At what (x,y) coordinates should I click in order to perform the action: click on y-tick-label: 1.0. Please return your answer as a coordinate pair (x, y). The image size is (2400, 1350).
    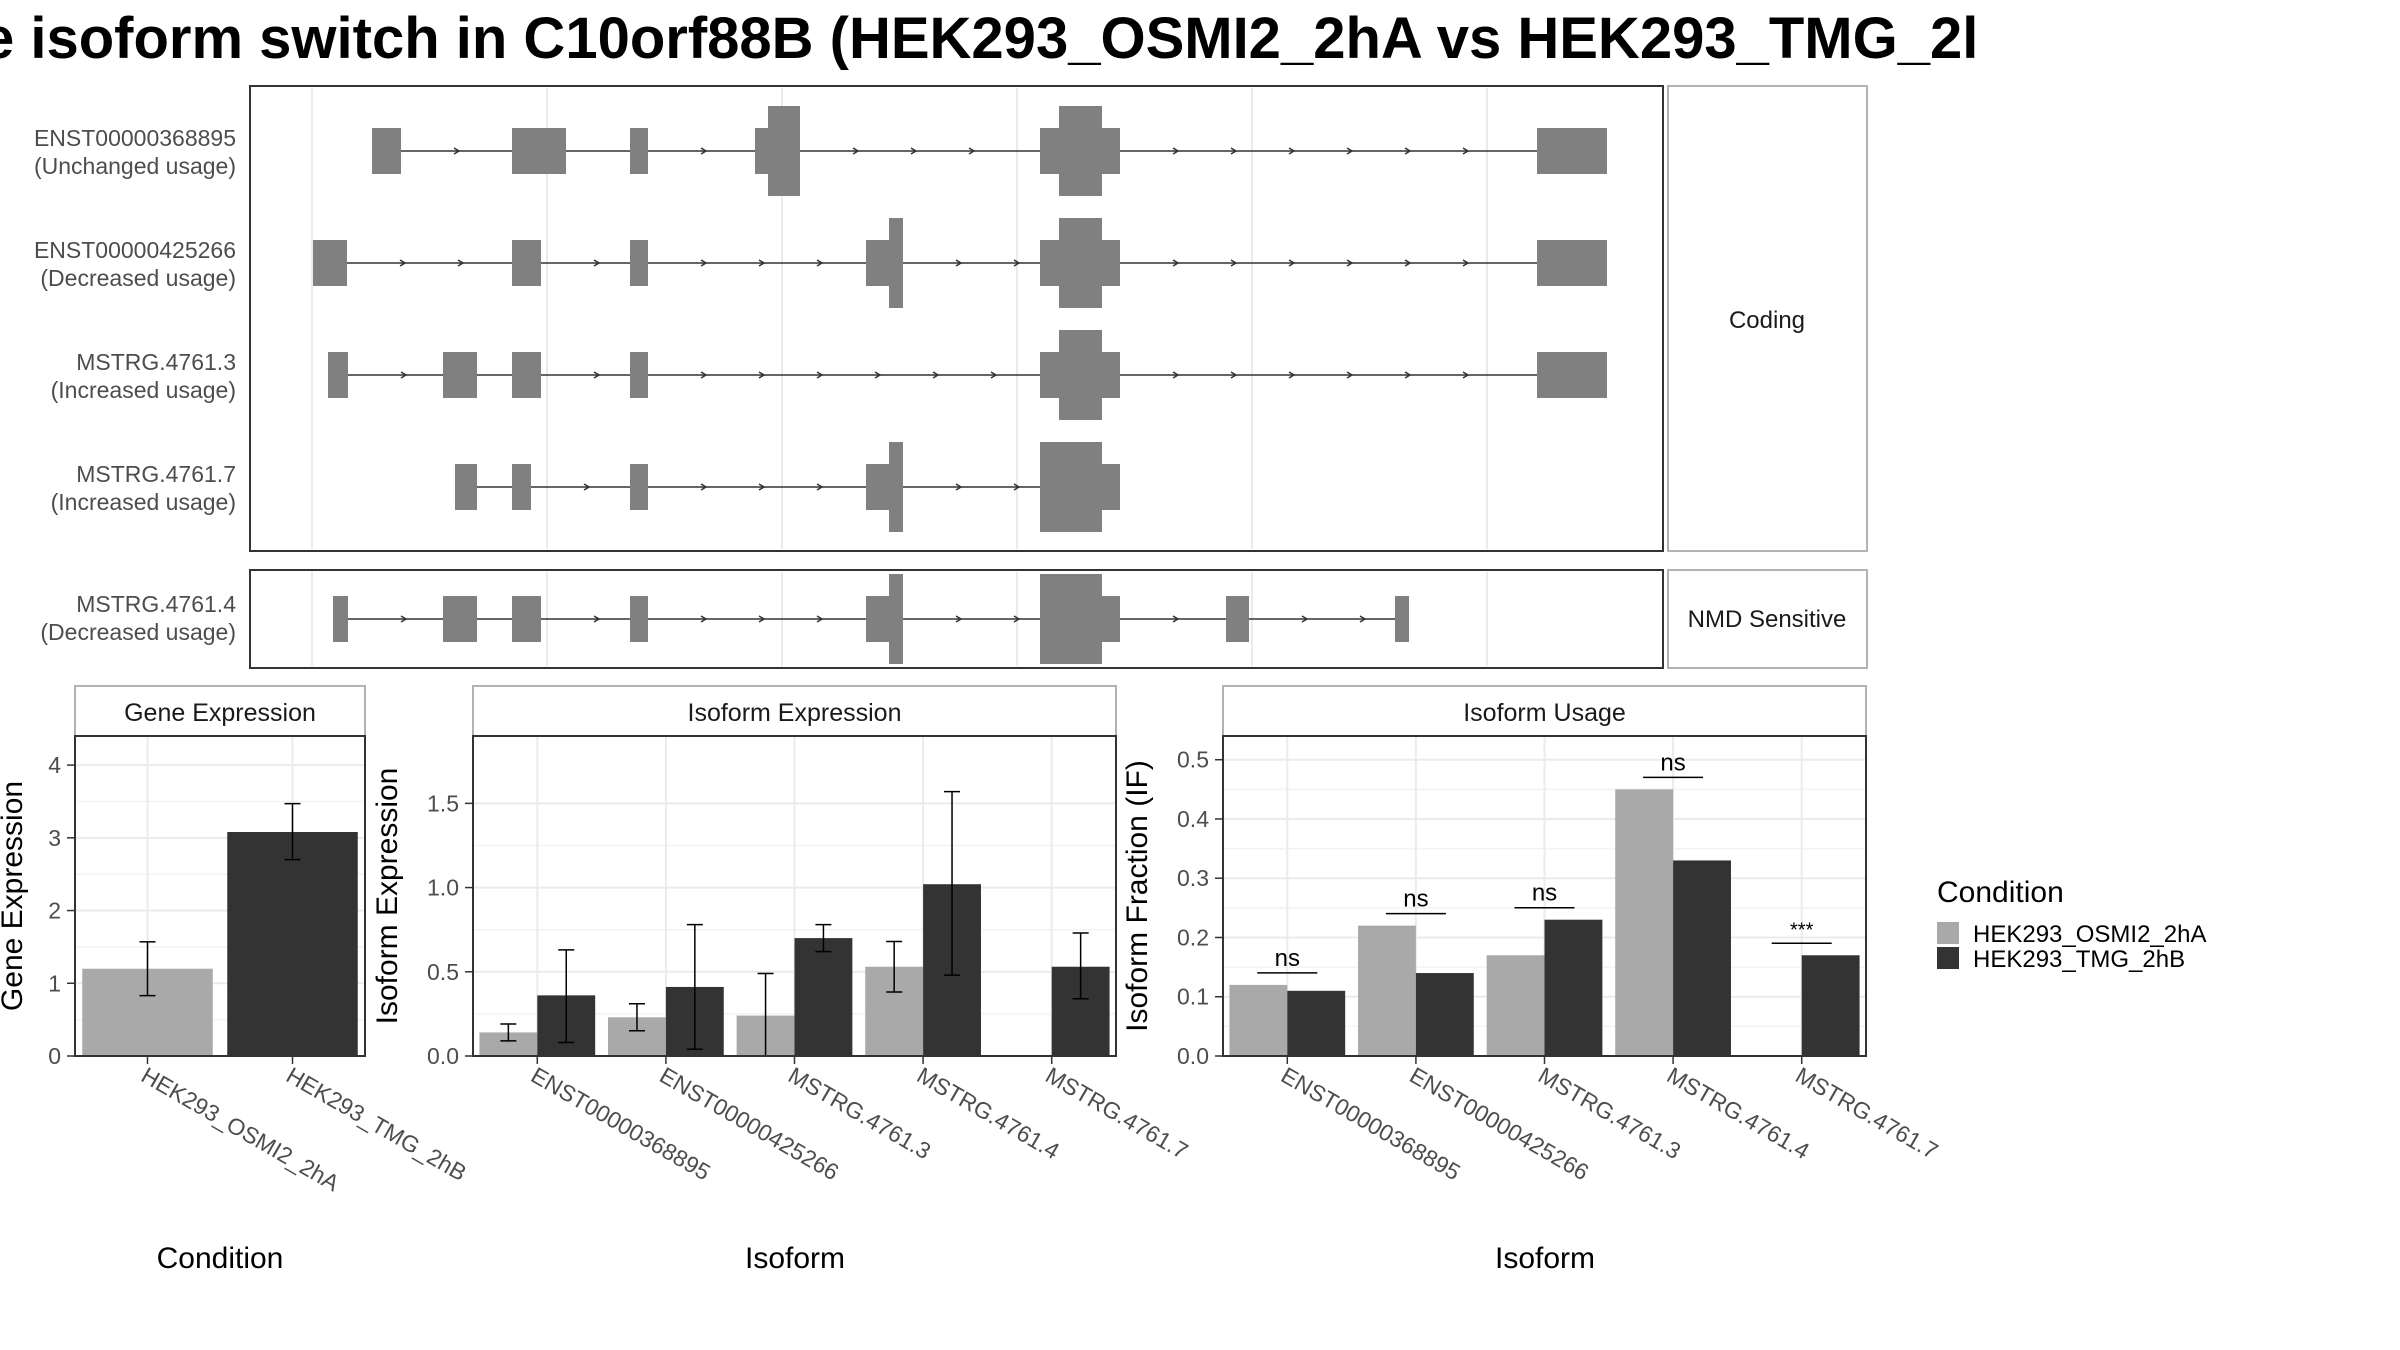
    Looking at the image, I should click on (443, 888).